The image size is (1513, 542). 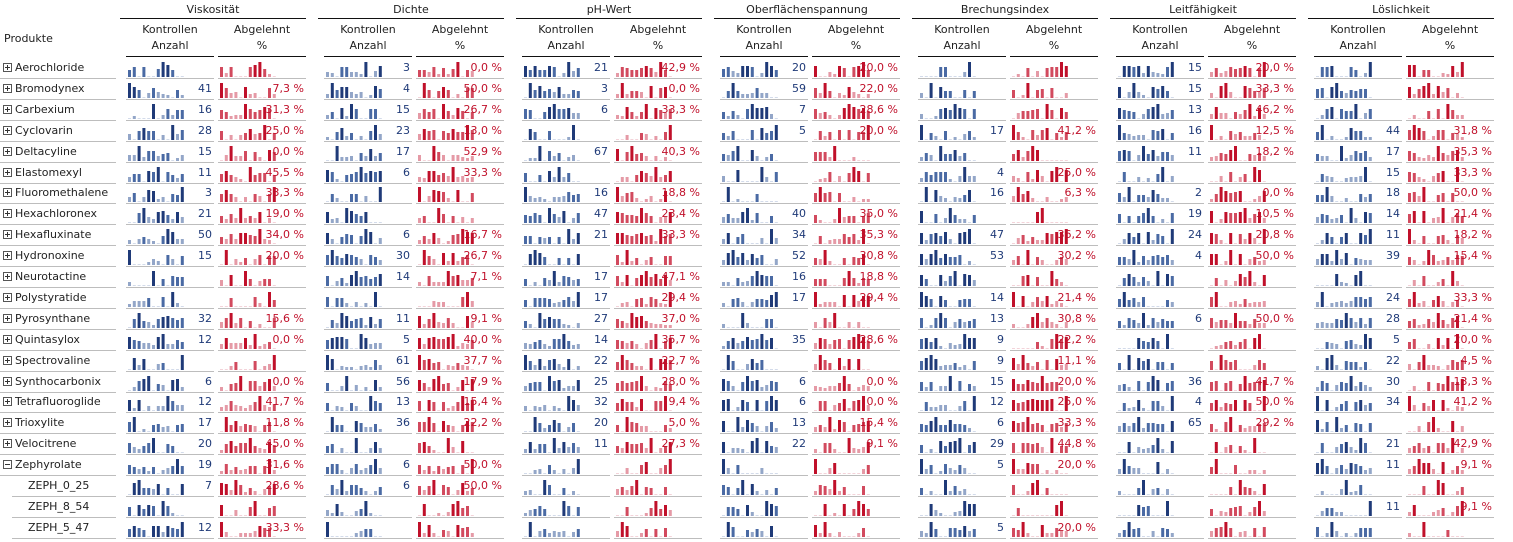 I want to click on rejected-cell: 35,7 %, so click(x=658, y=340).